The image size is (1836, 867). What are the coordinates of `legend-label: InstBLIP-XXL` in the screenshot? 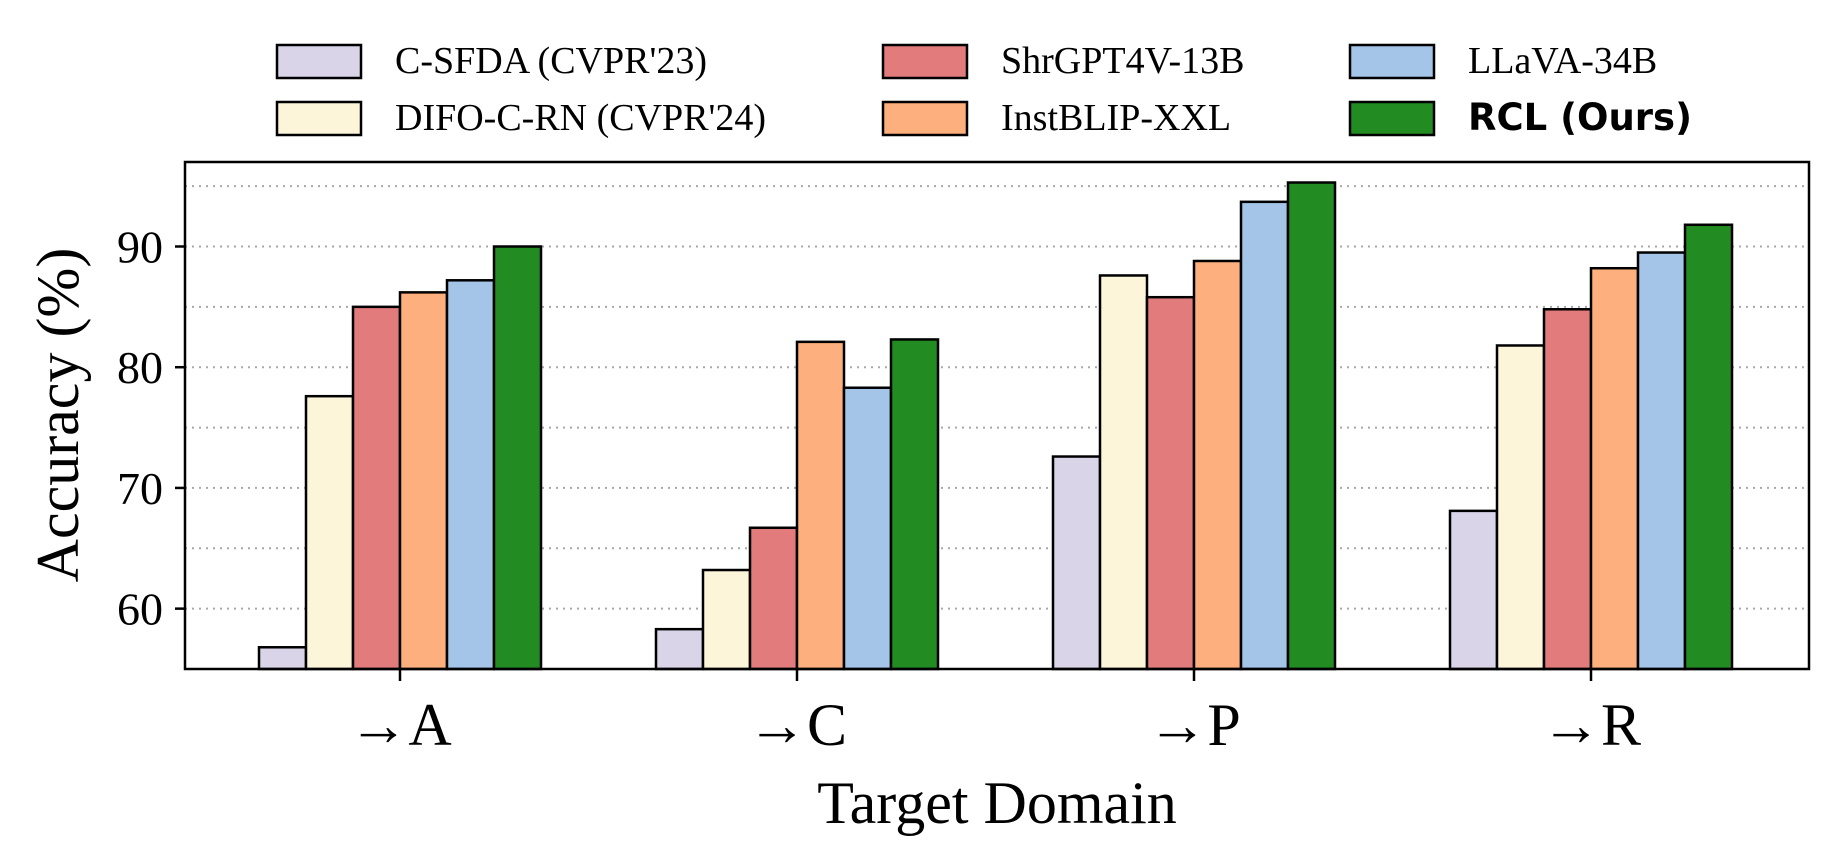 It's located at (1116, 118).